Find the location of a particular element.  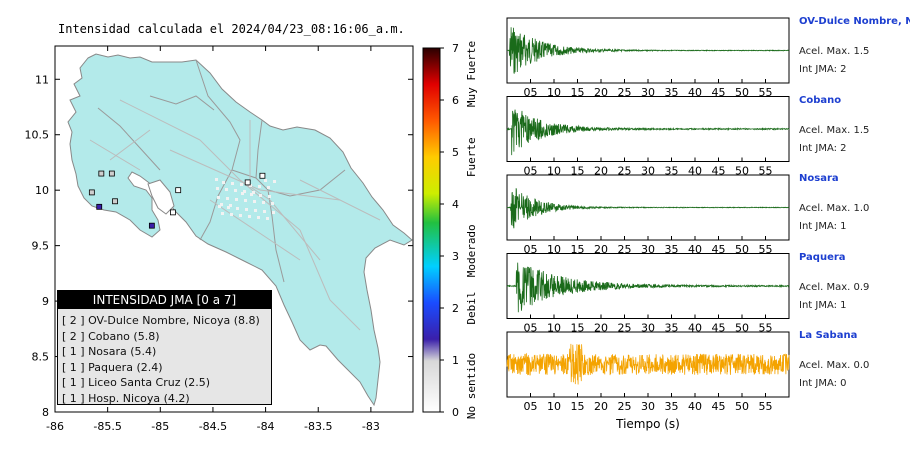

station-name: La Sabana is located at coordinates (828, 335).